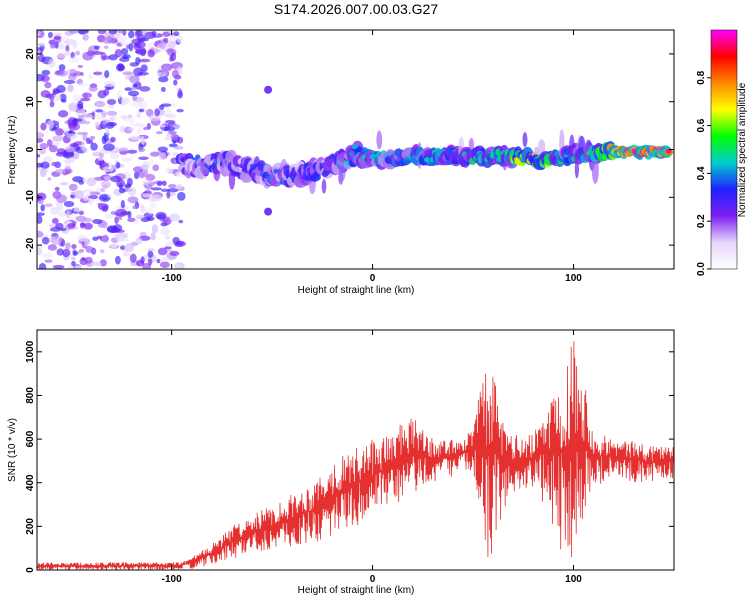 This screenshot has height=605, width=750. What do you see at coordinates (12, 150) in the screenshot?
I see `spectrogram-y-label: Frequency (Hz)` at bounding box center [12, 150].